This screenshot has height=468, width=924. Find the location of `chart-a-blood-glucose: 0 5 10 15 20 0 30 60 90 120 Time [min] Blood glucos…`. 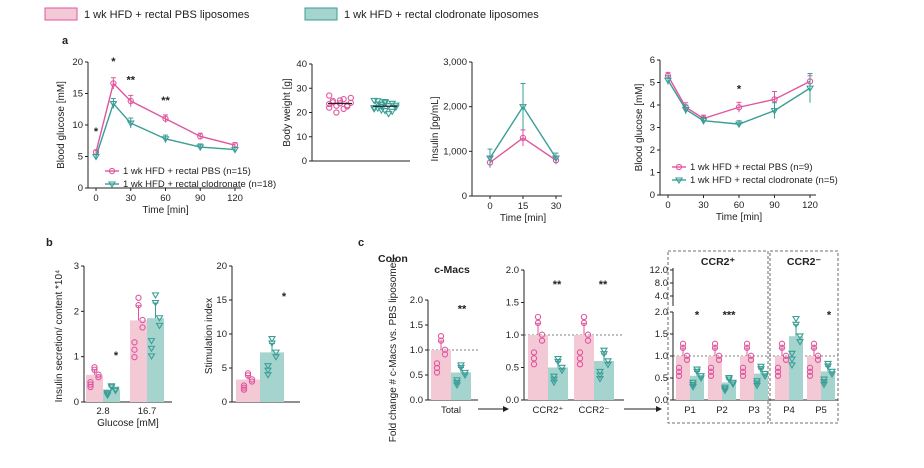

chart-a-blood-glucose: 0 5 10 15 20 0 30 60 90 120 Time [min] Blood glucos… is located at coordinates (166, 136).